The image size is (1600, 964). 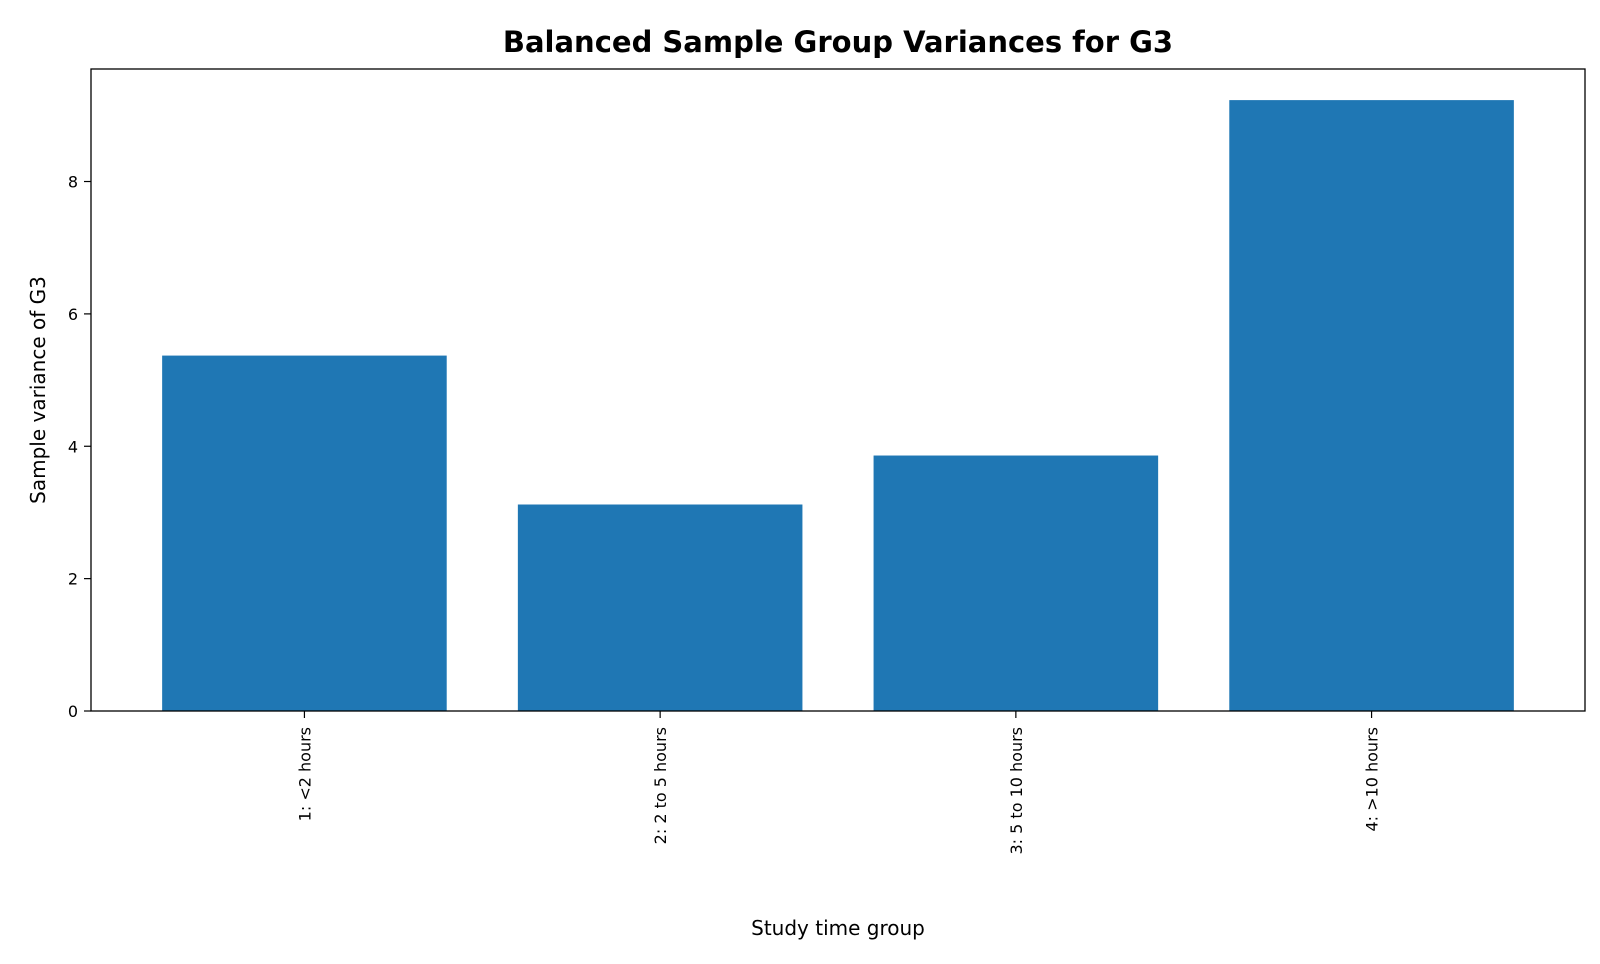 I want to click on y-axis: 0 2 4 6 8, so click(x=79, y=447).